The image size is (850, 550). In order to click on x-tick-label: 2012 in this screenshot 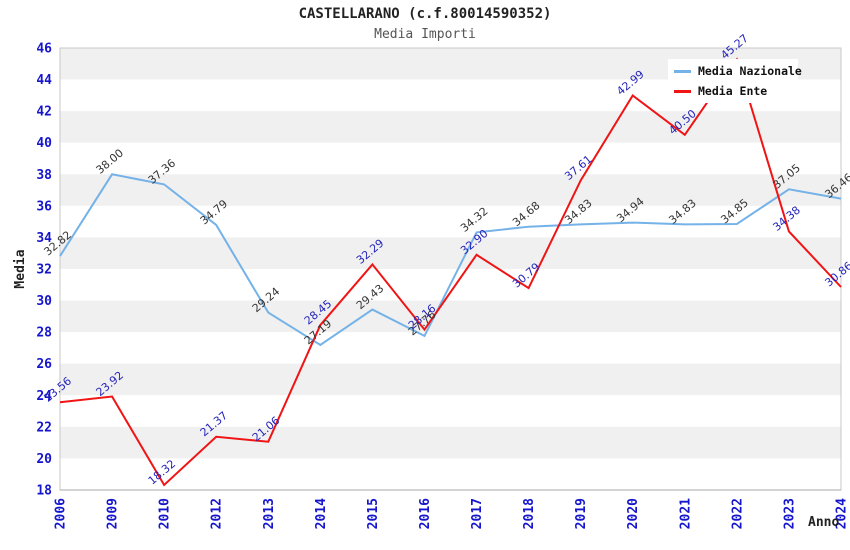, I will do `click(217, 513)`.